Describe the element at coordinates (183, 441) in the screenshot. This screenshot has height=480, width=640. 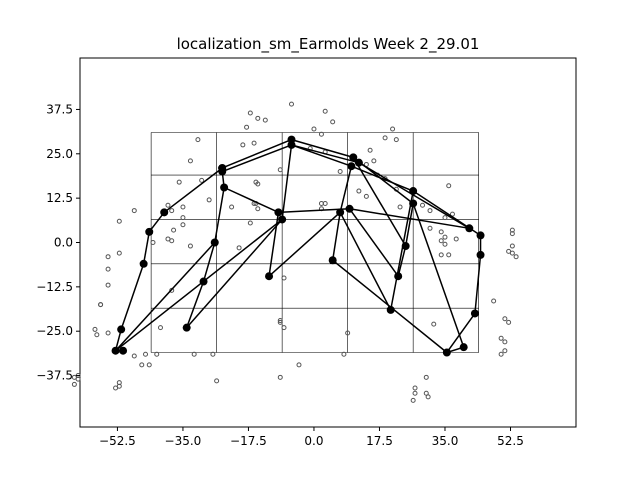
I see `x-tick-label: −35.0` at that location.